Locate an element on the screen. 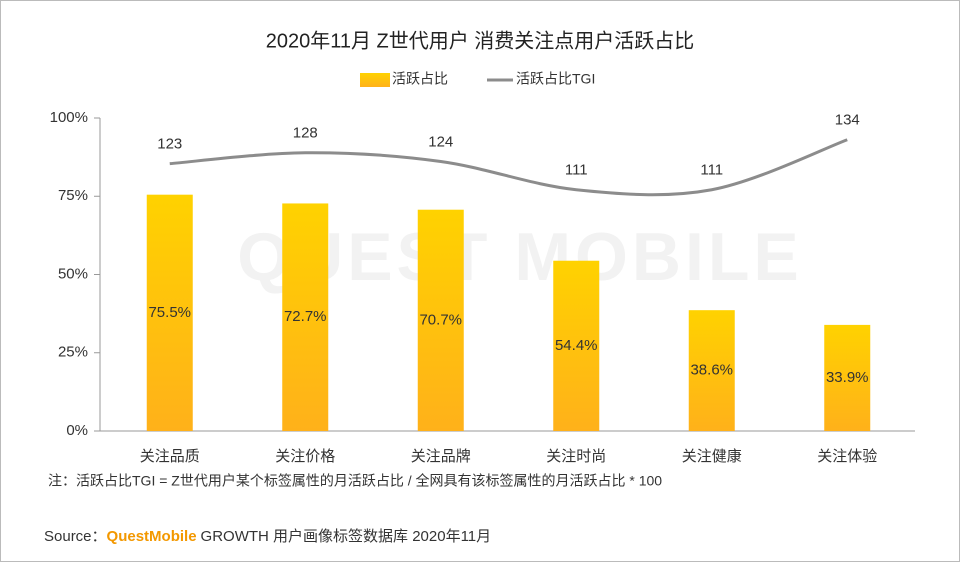 The width and height of the screenshot is (960, 562). bar-label: 70.7% is located at coordinates (440, 319).